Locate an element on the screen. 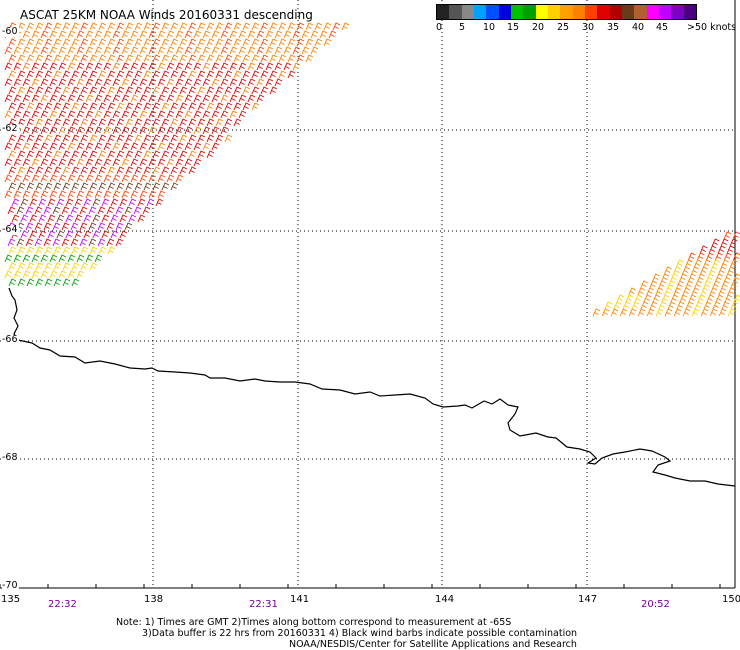 This screenshot has height=650, width=740. lon-label: 138 is located at coordinates (154, 599).